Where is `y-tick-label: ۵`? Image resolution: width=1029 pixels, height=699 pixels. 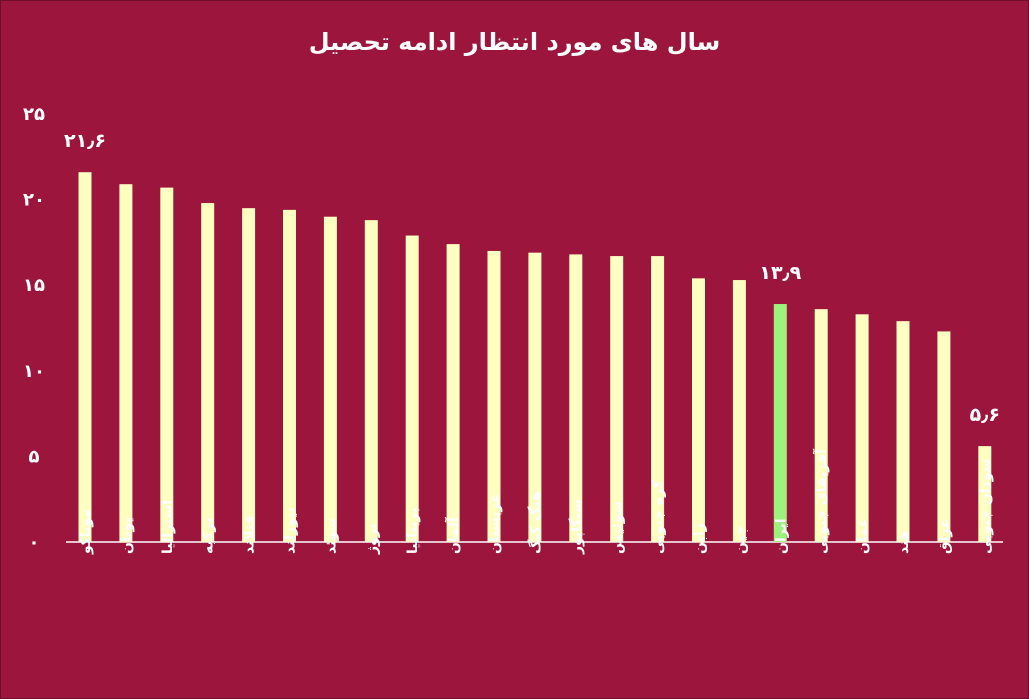 y-tick-label: ۵ is located at coordinates (34, 456).